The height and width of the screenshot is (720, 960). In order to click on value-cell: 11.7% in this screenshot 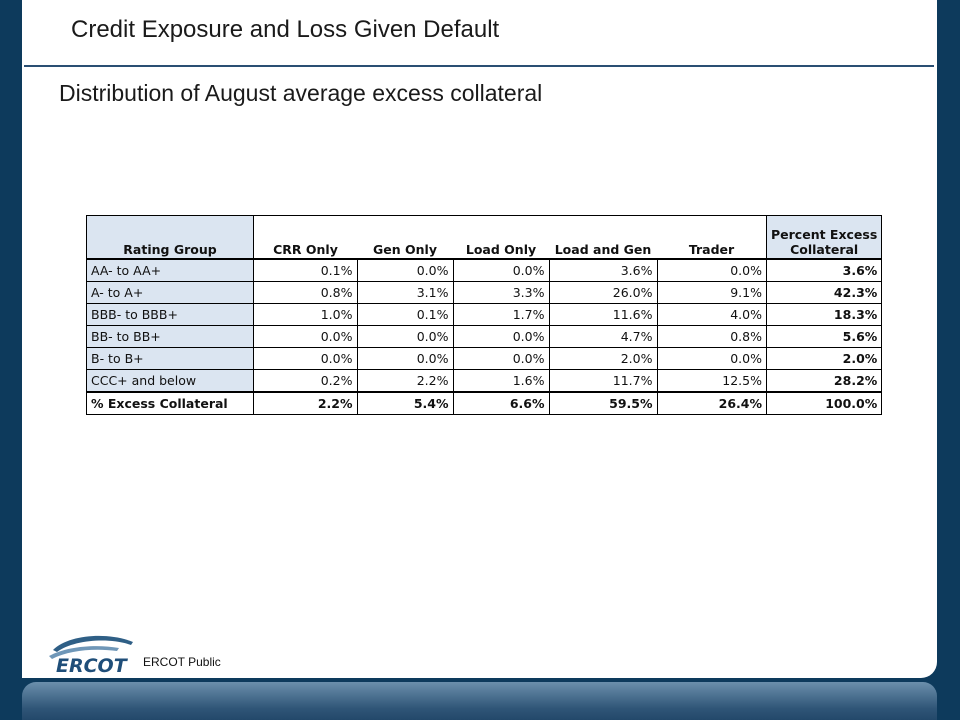, I will do `click(603, 381)`.